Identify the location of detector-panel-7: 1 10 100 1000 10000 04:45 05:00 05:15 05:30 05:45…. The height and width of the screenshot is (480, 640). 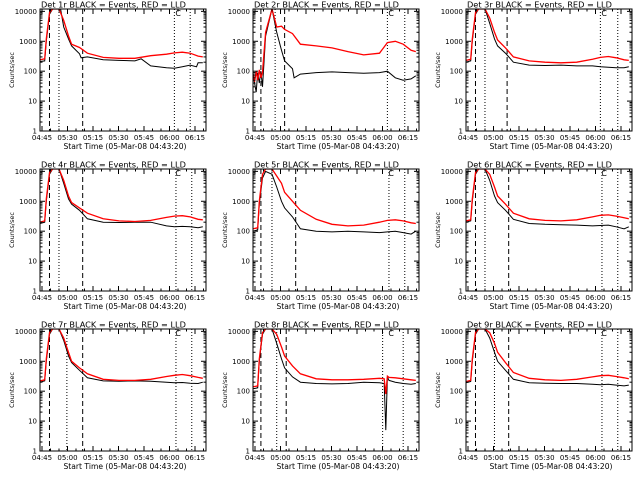
(106, 400).